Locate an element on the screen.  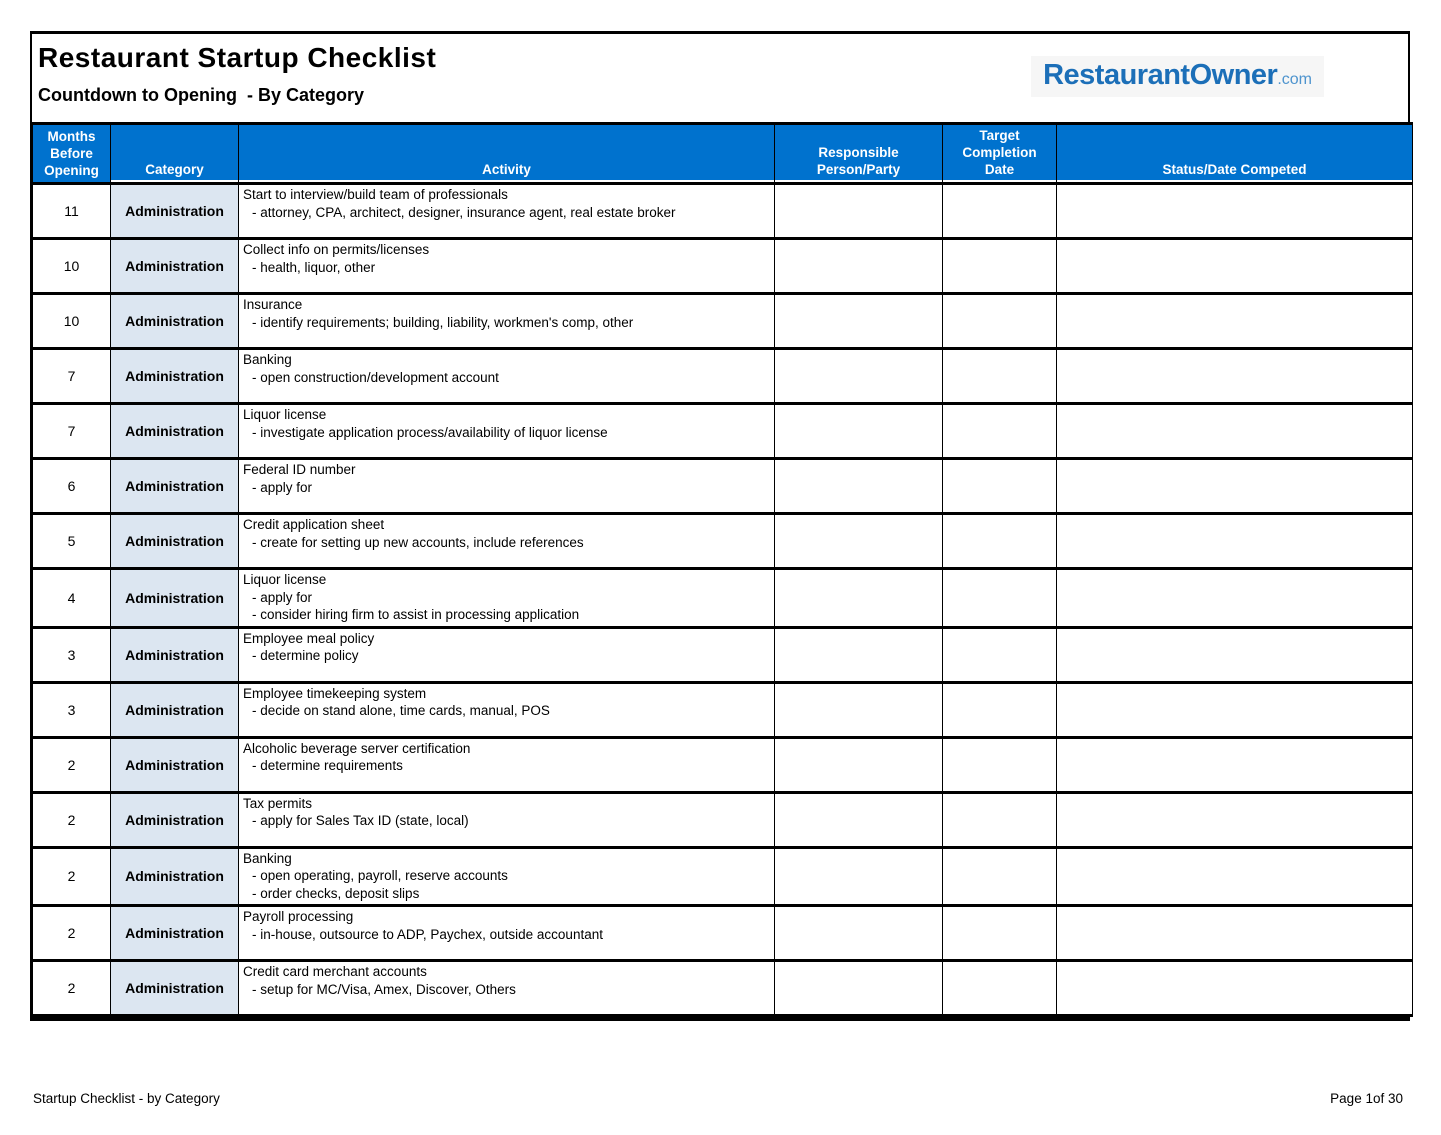
activity-title: Banking is located at coordinates (267, 858).